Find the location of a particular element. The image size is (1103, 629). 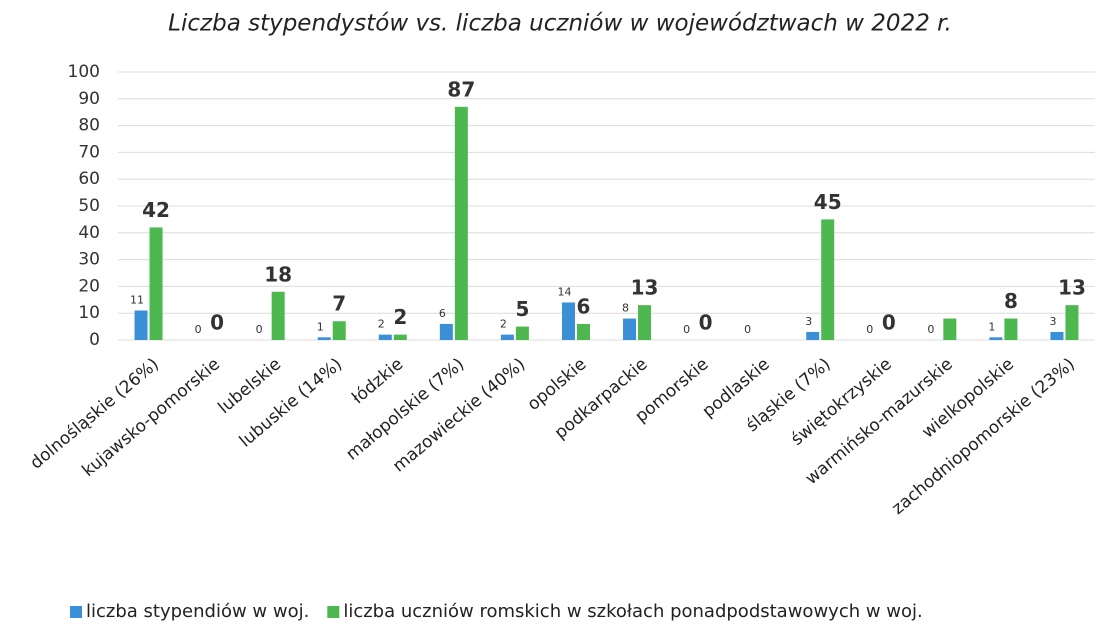

y-tick-label: 80 is located at coordinates (89, 126).